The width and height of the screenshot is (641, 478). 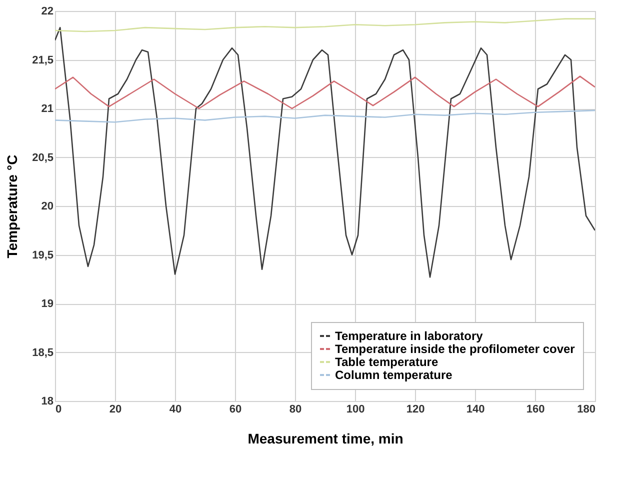 I want to click on x-tick-label: 120, so click(x=415, y=410).